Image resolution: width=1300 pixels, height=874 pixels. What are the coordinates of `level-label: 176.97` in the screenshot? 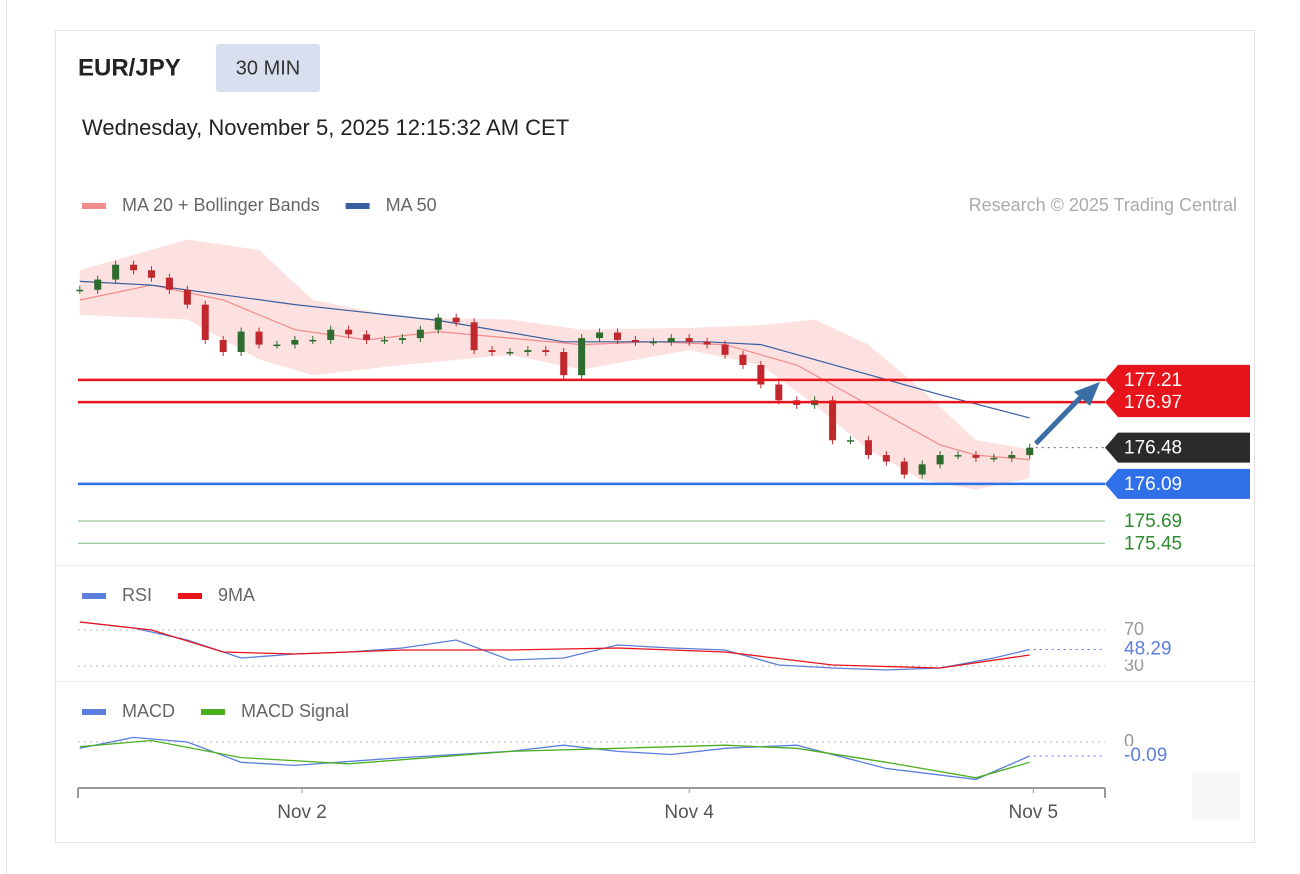 It's located at (1153, 402).